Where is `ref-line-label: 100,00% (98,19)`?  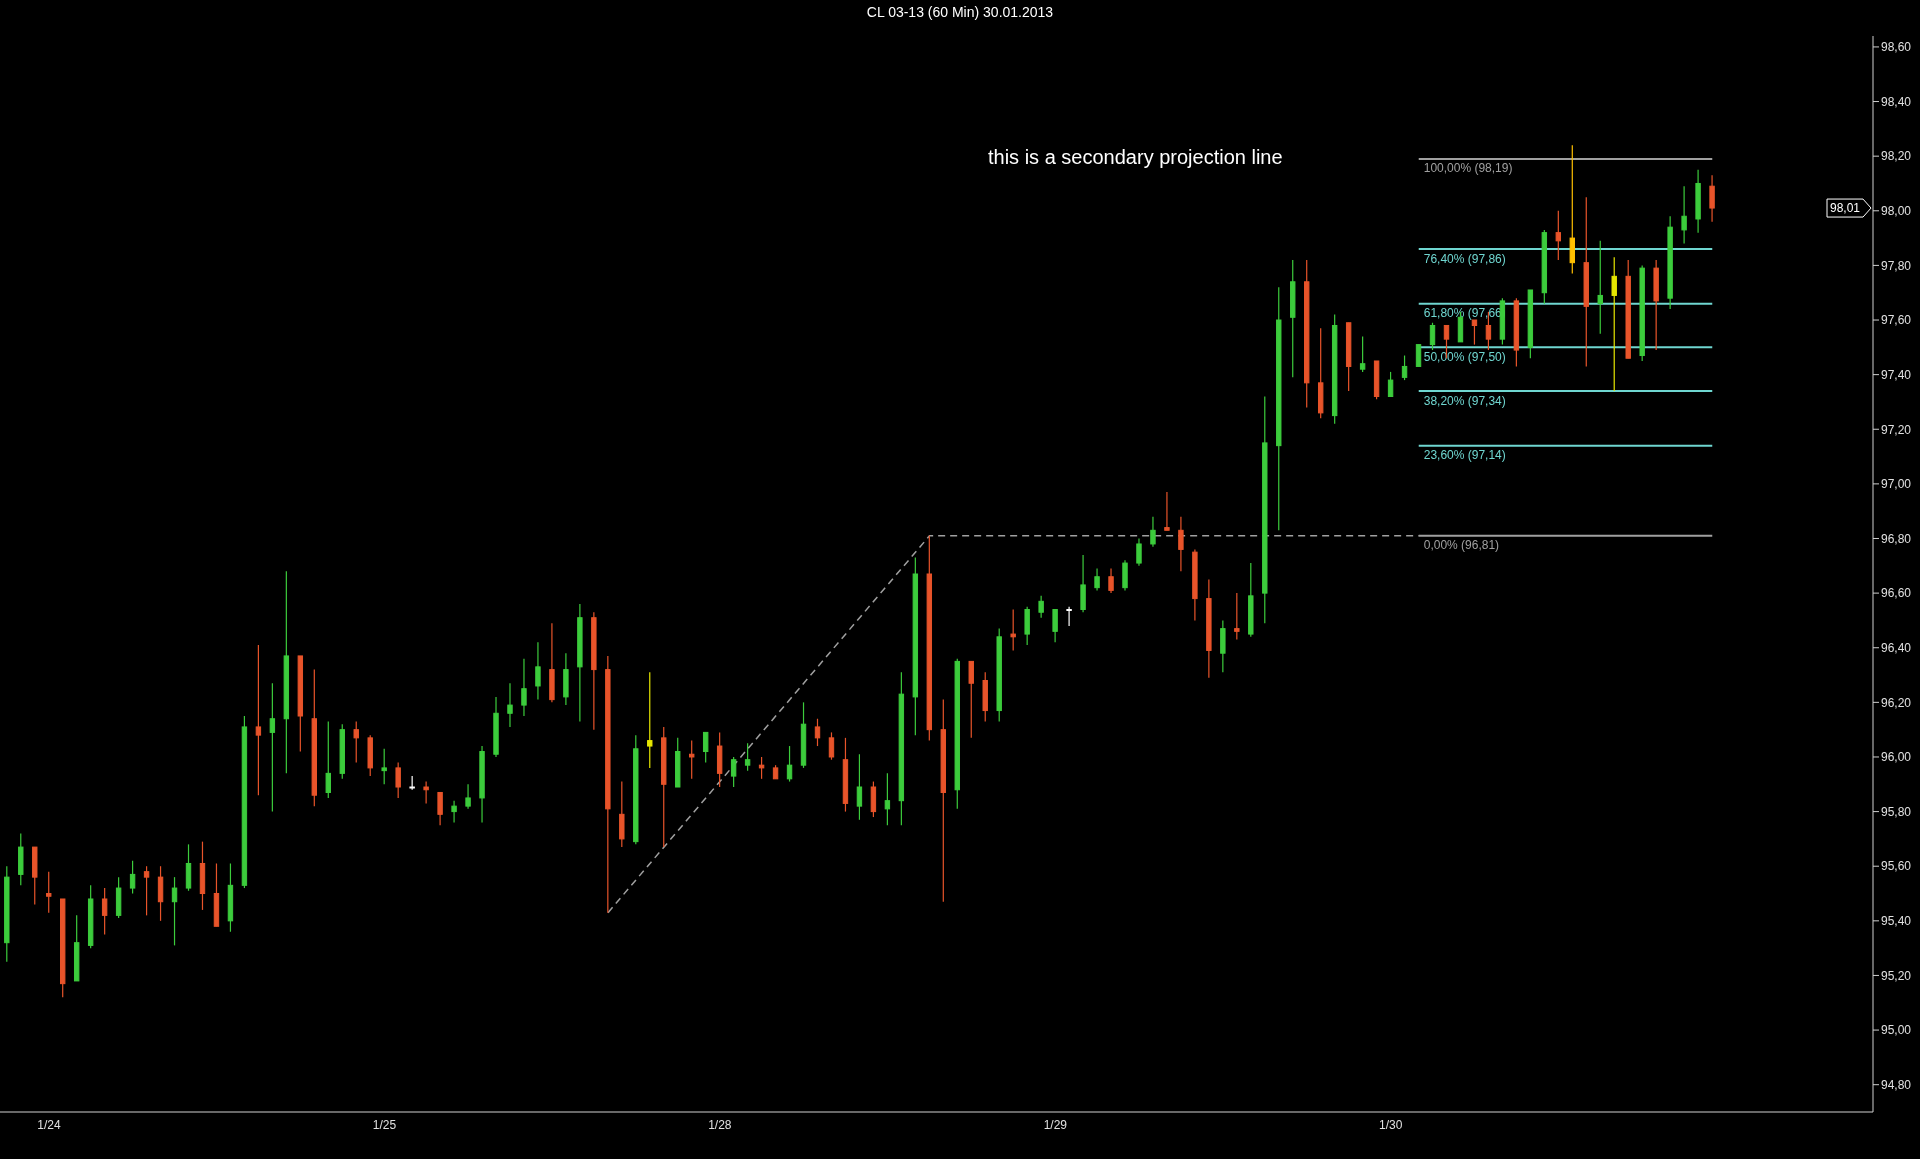
ref-line-label: 100,00% (98,19) is located at coordinates (1468, 168).